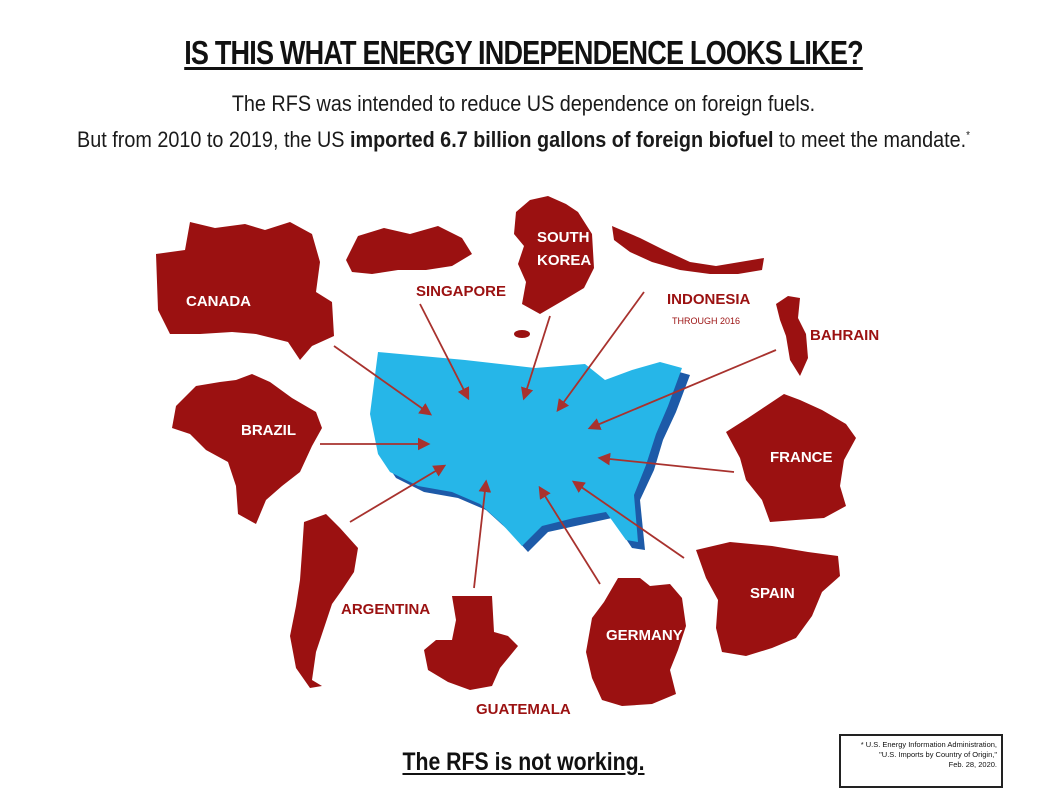  Describe the element at coordinates (844, 335) in the screenshot. I see `label-bahrain: BAHRAIN` at that location.